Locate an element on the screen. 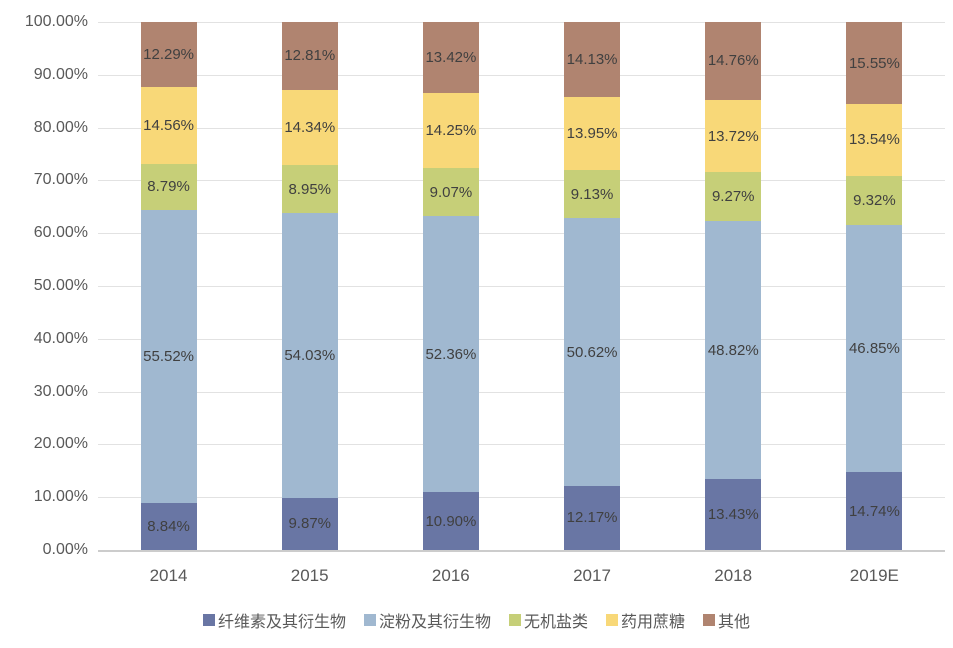 The height and width of the screenshot is (648, 953). bar-segment-2019E-series-0: 14.74% is located at coordinates (874, 511).